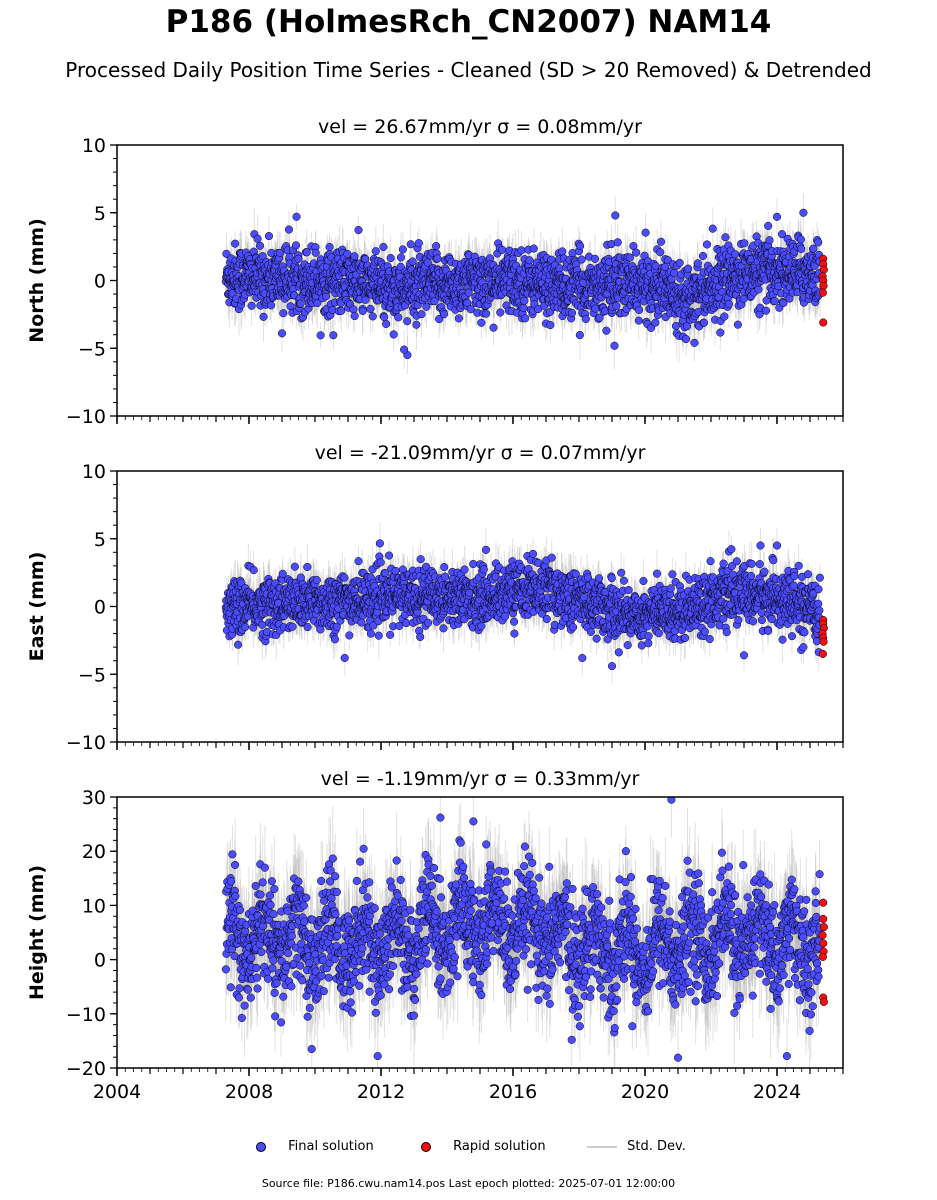 This screenshot has height=1200, width=937. Describe the element at coordinates (94, 146) in the screenshot. I see `ytick-label: 10` at that location.